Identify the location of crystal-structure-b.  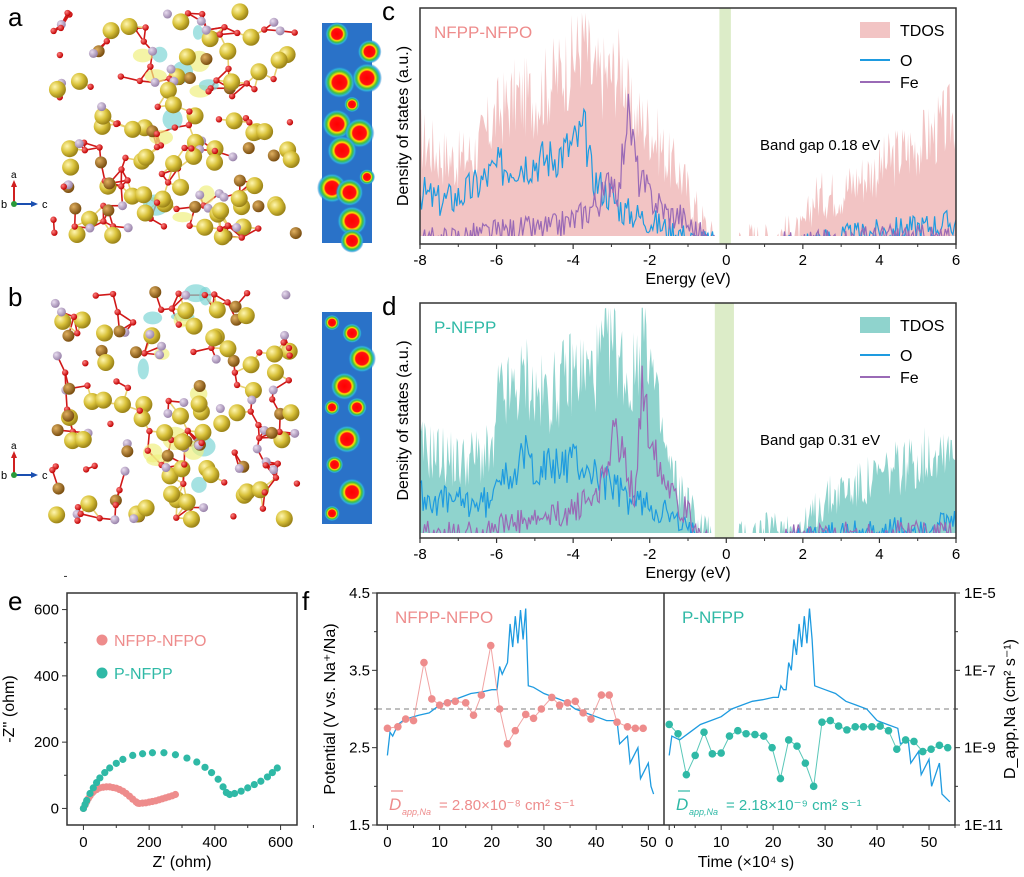
(174, 406).